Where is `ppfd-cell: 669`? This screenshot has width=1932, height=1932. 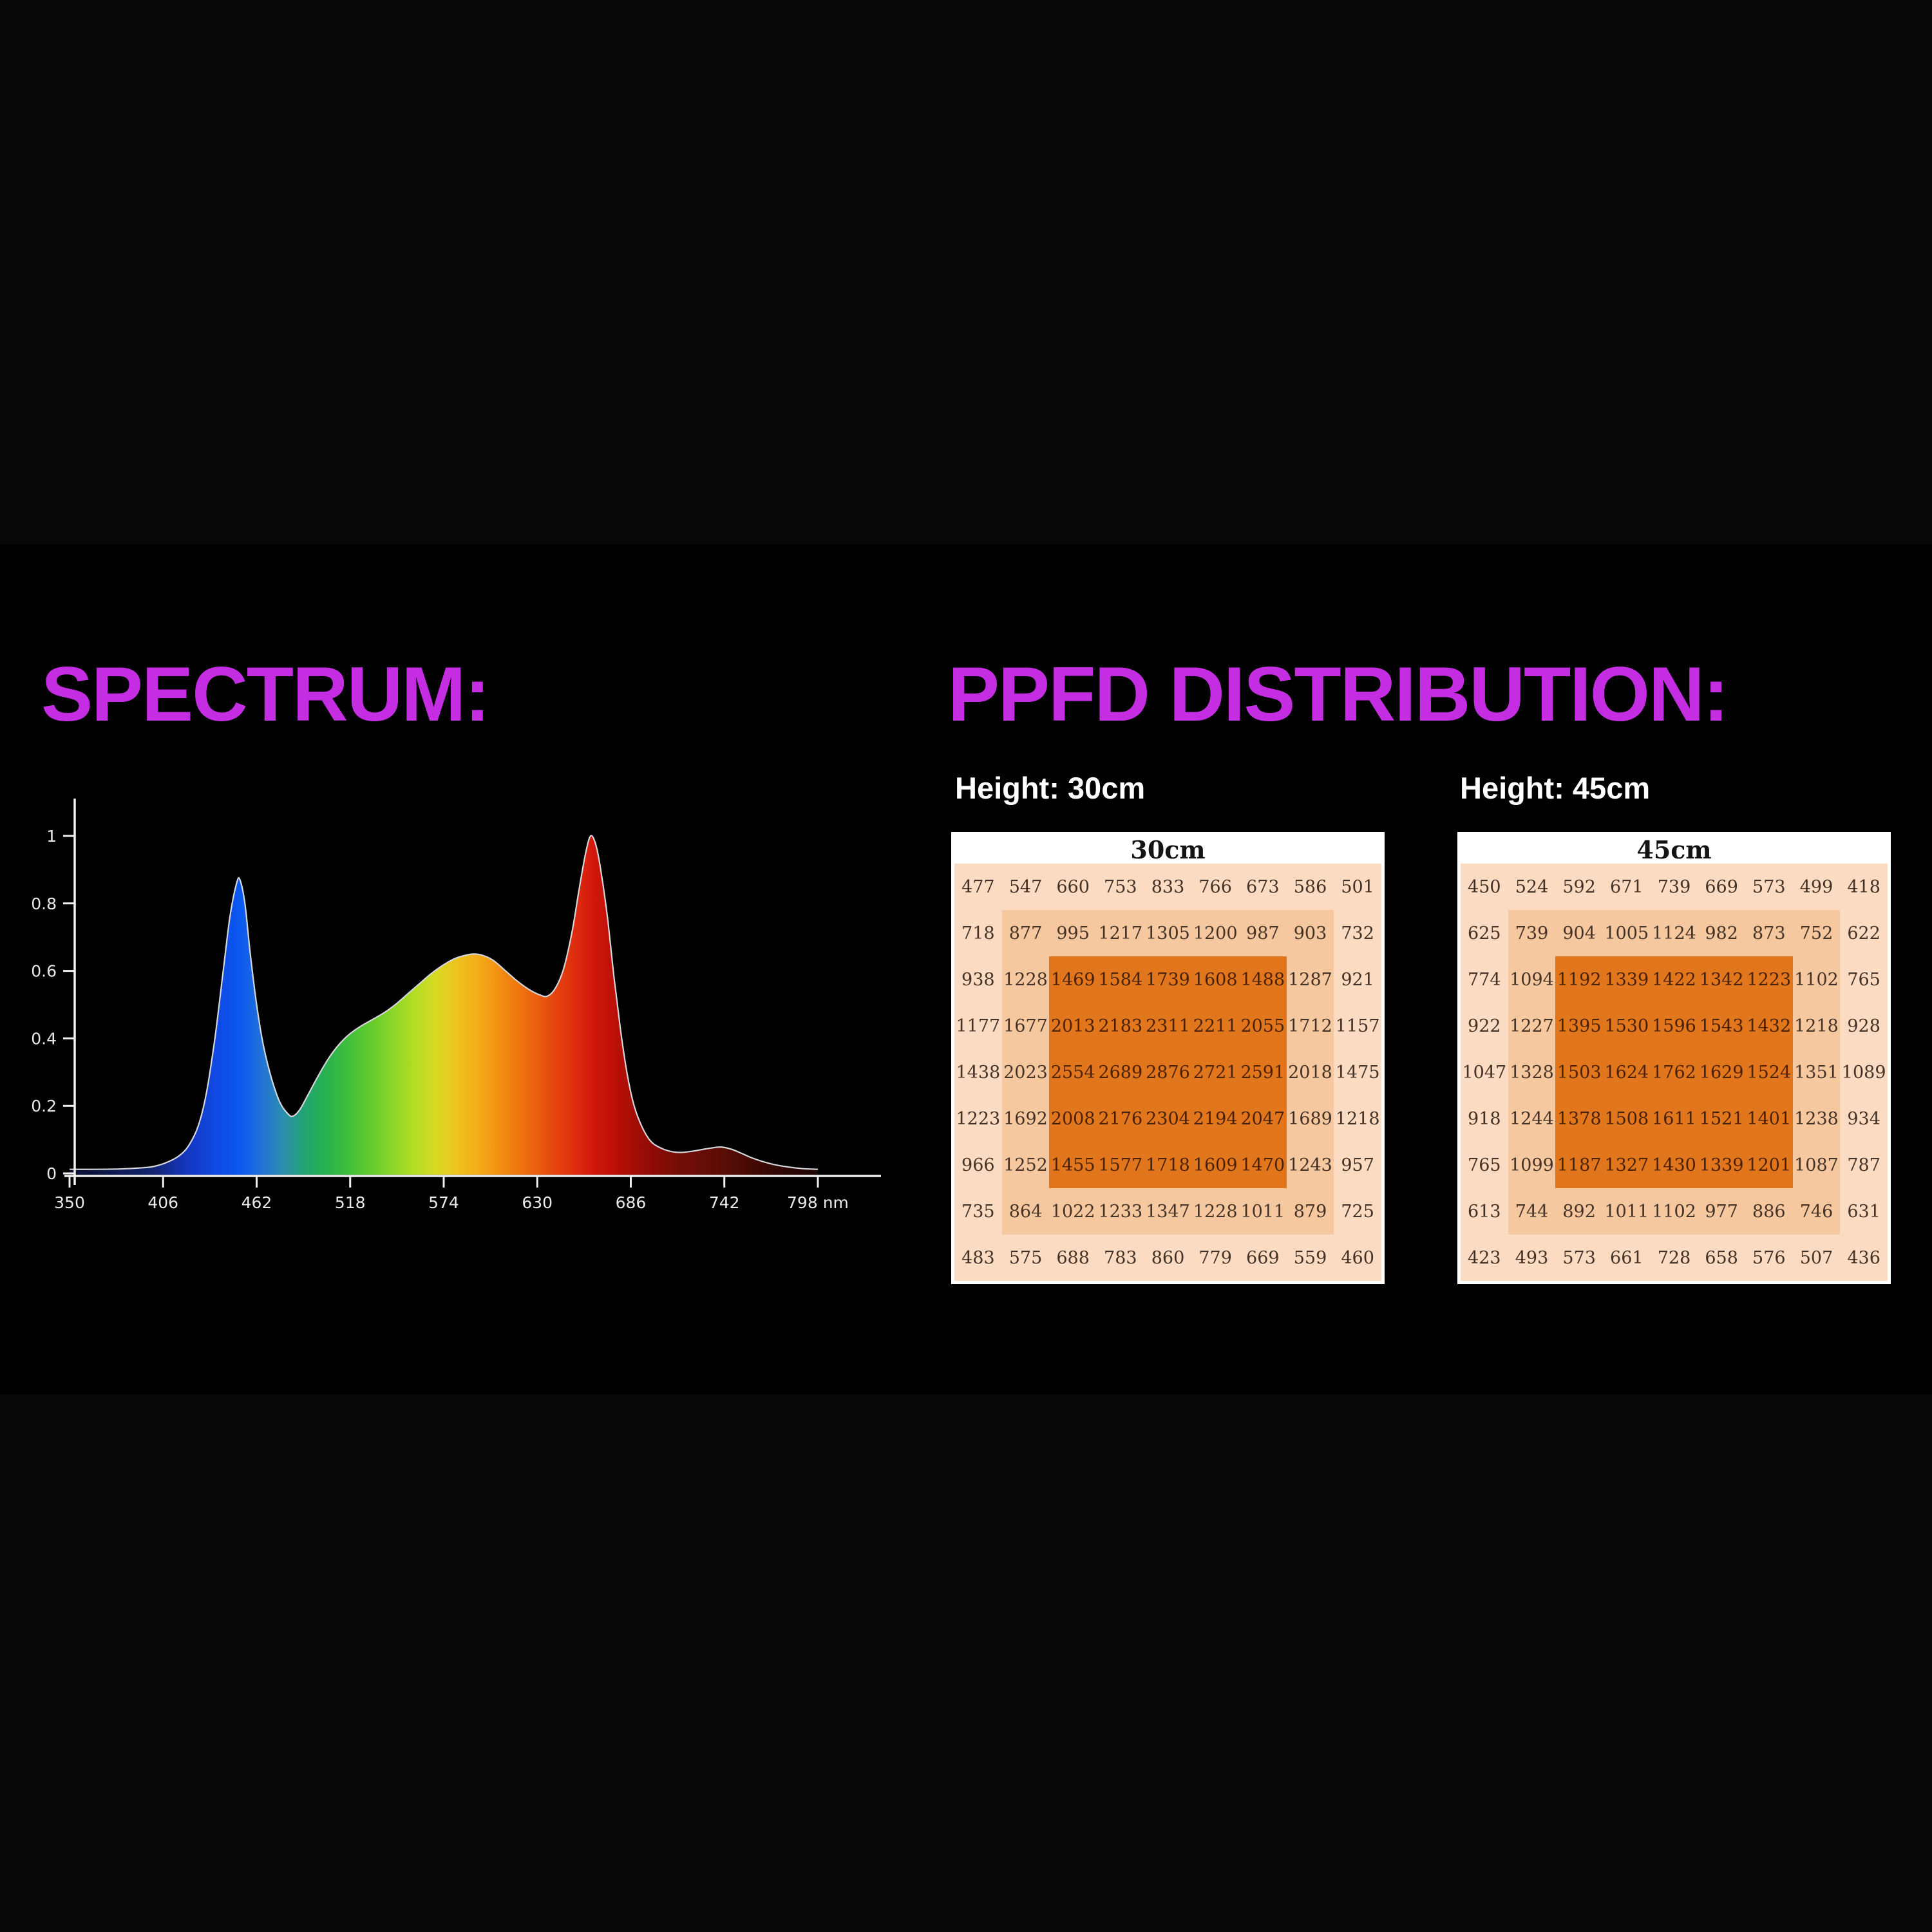 ppfd-cell: 669 is located at coordinates (1721, 887).